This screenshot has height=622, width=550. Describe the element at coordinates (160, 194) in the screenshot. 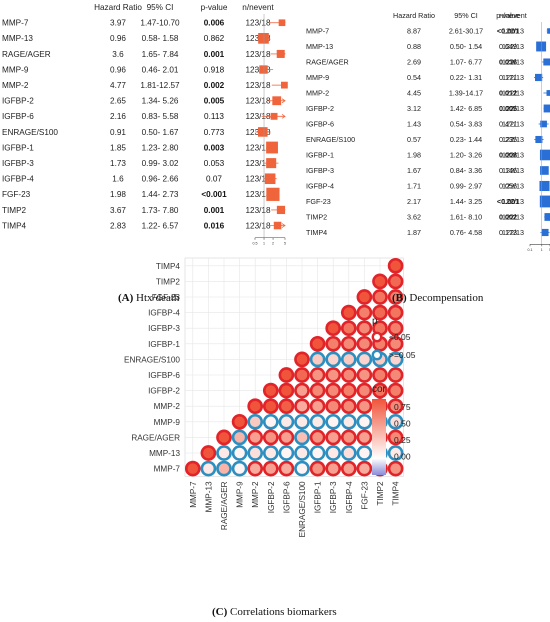

I see `confidence-interval: 1.44- 2.73` at that location.